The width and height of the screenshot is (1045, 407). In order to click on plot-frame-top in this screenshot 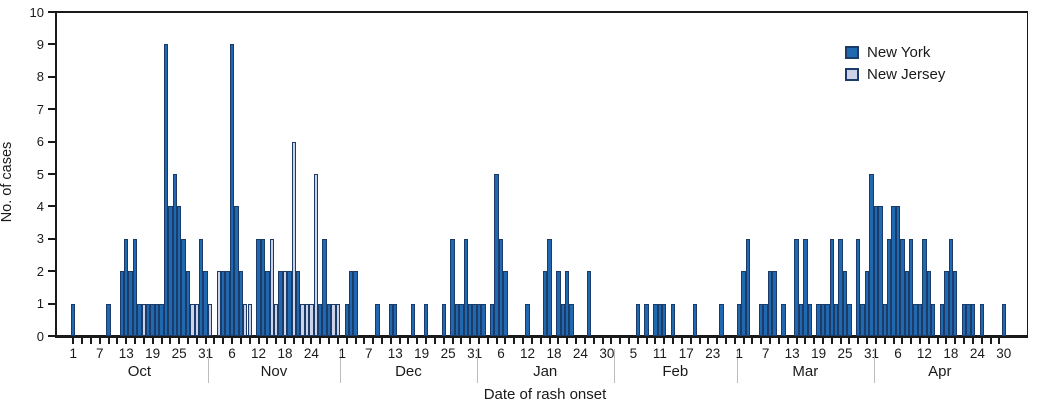, I will do `click(541, 12)`.